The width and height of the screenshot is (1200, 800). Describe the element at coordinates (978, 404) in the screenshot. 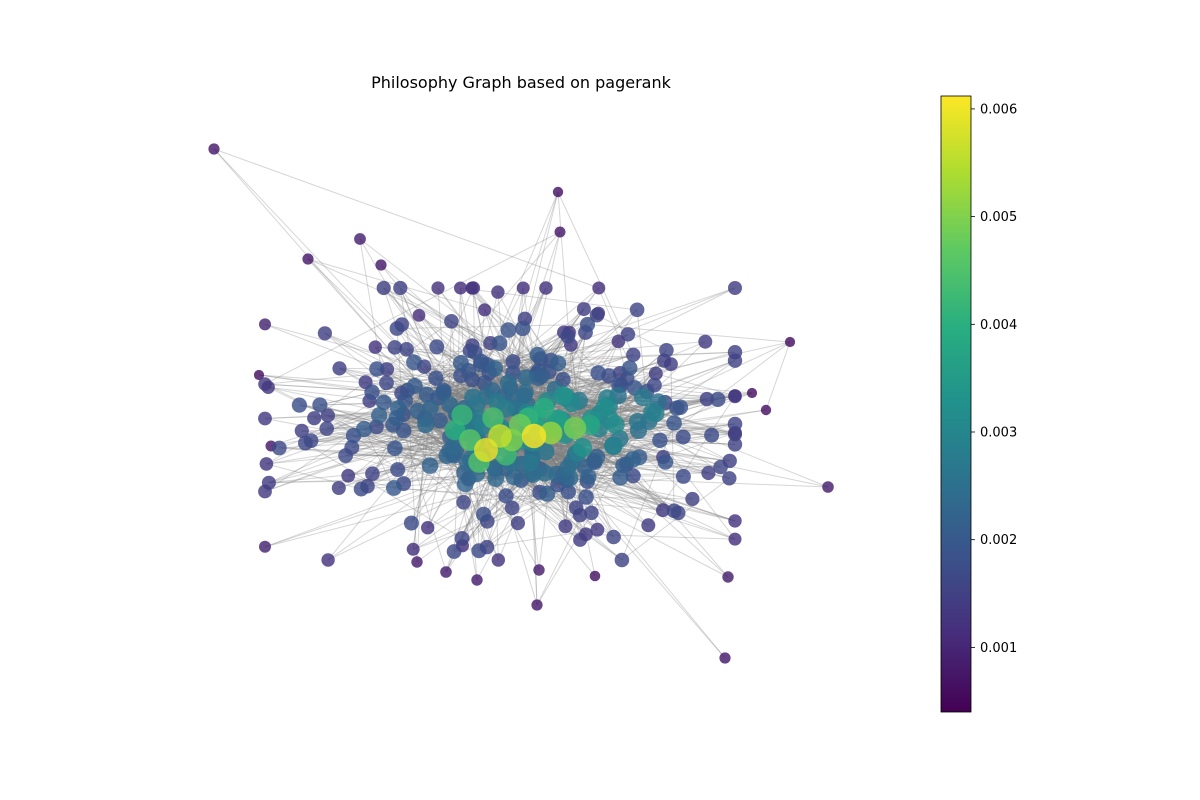

I see `colorbar: 0.001 0.002 0.003 0.004 0.005 0.006` at that location.